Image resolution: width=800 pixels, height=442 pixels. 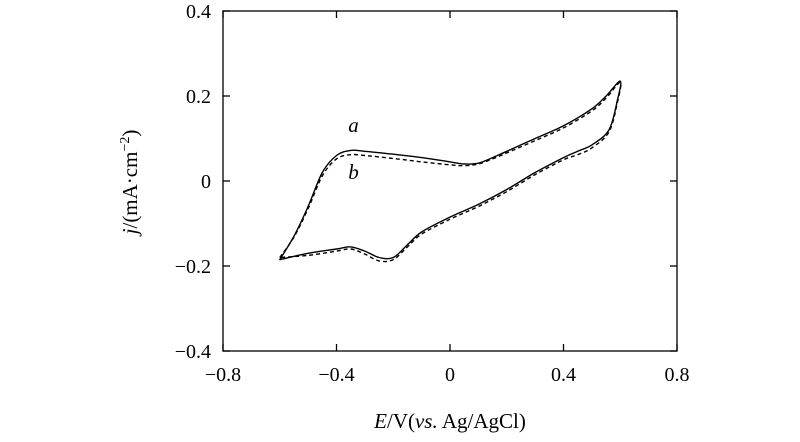 I want to click on y-tick-label: −0.2, so click(x=193, y=267).